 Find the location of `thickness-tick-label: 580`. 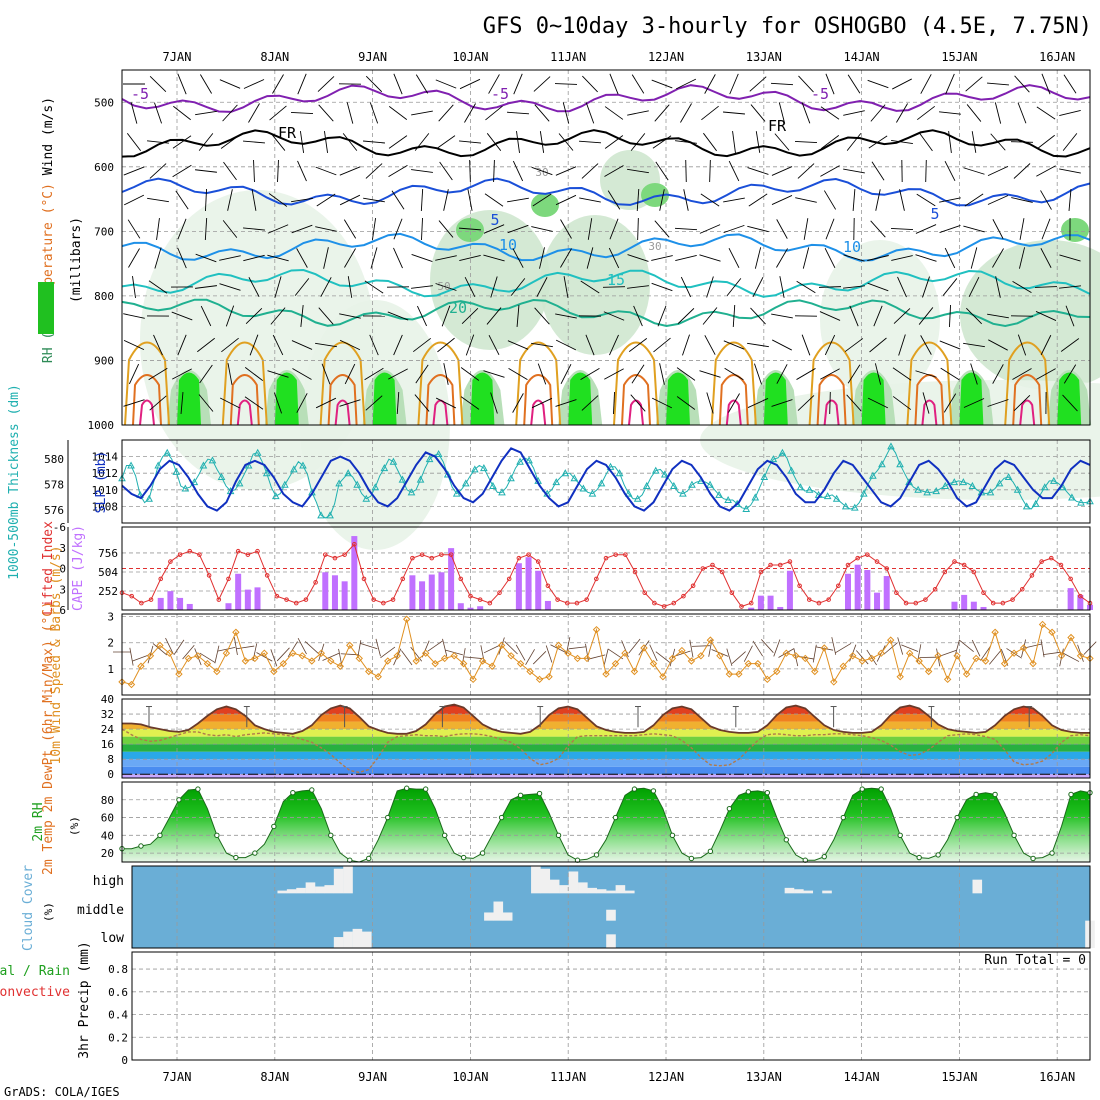

thickness-tick-label: 580 is located at coordinates (54, 459).